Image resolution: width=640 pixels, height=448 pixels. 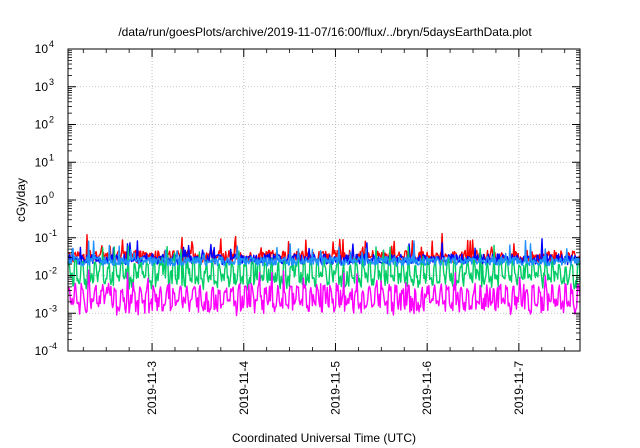 I want to click on y-tick-label-exponent: 2, so click(x=51, y=120).